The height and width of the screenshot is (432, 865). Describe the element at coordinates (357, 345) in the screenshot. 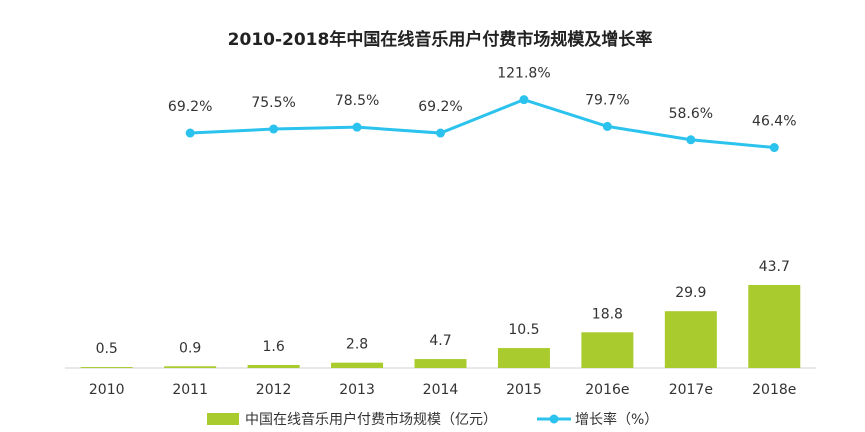

I see `data-label: 2.8` at that location.